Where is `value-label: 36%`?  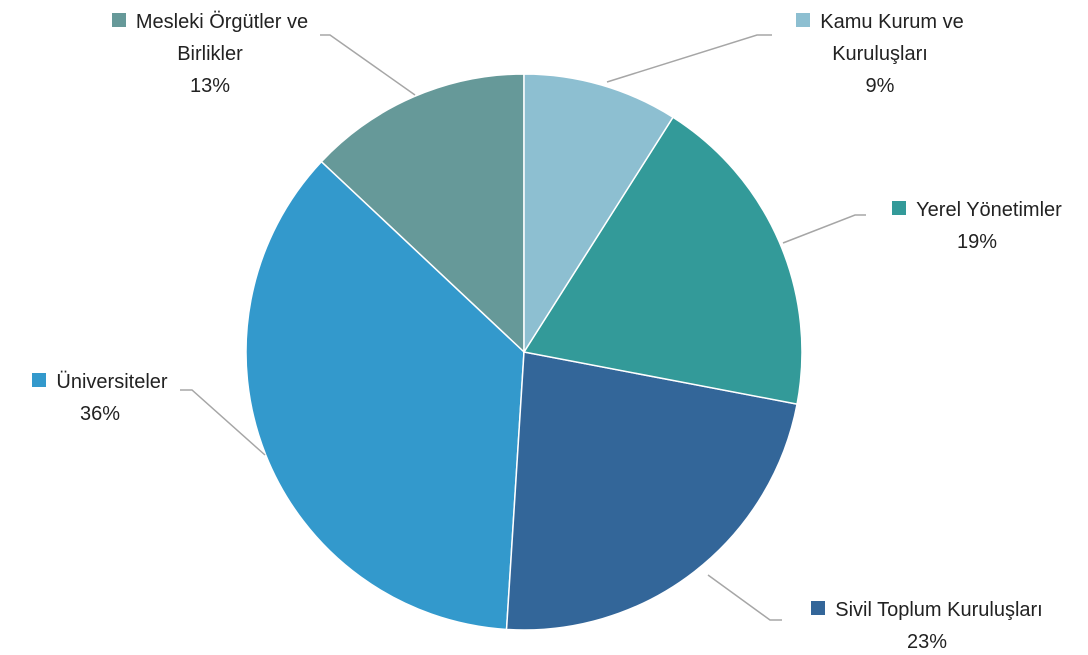 value-label: 36% is located at coordinates (100, 414).